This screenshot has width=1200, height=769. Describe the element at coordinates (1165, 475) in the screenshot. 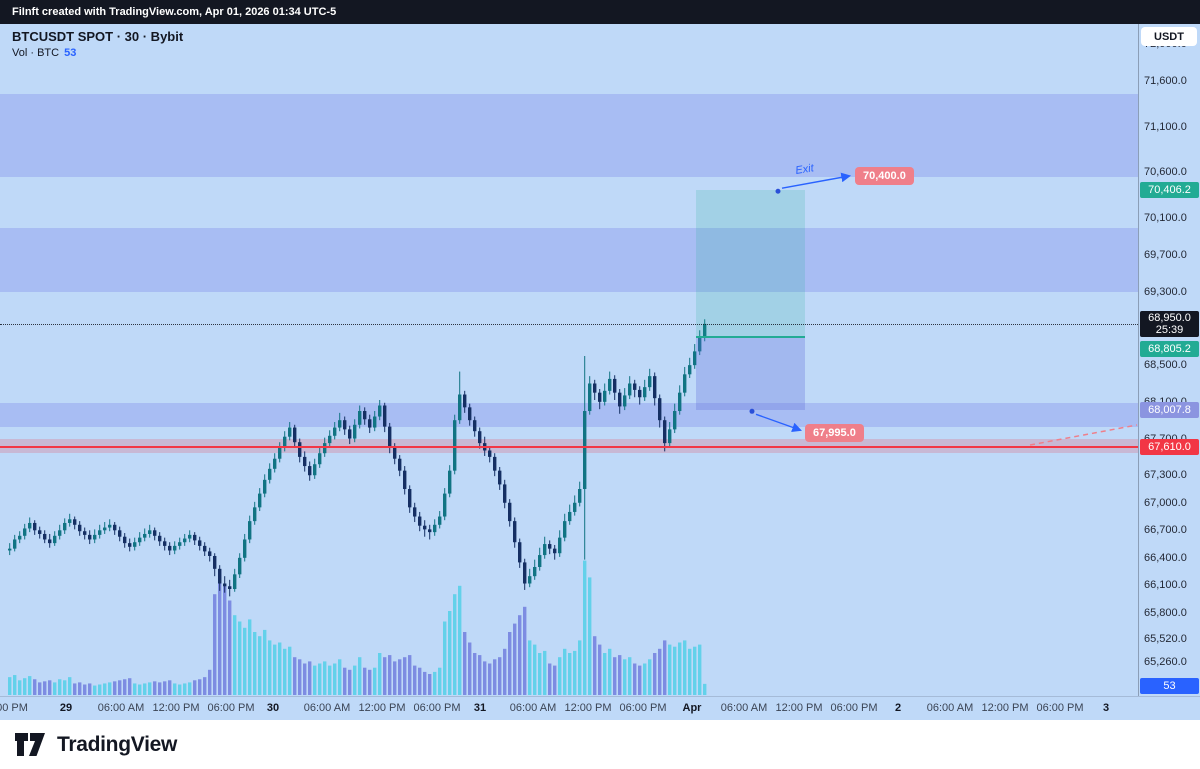

I see `price-tick-label: 67,300.0` at that location.